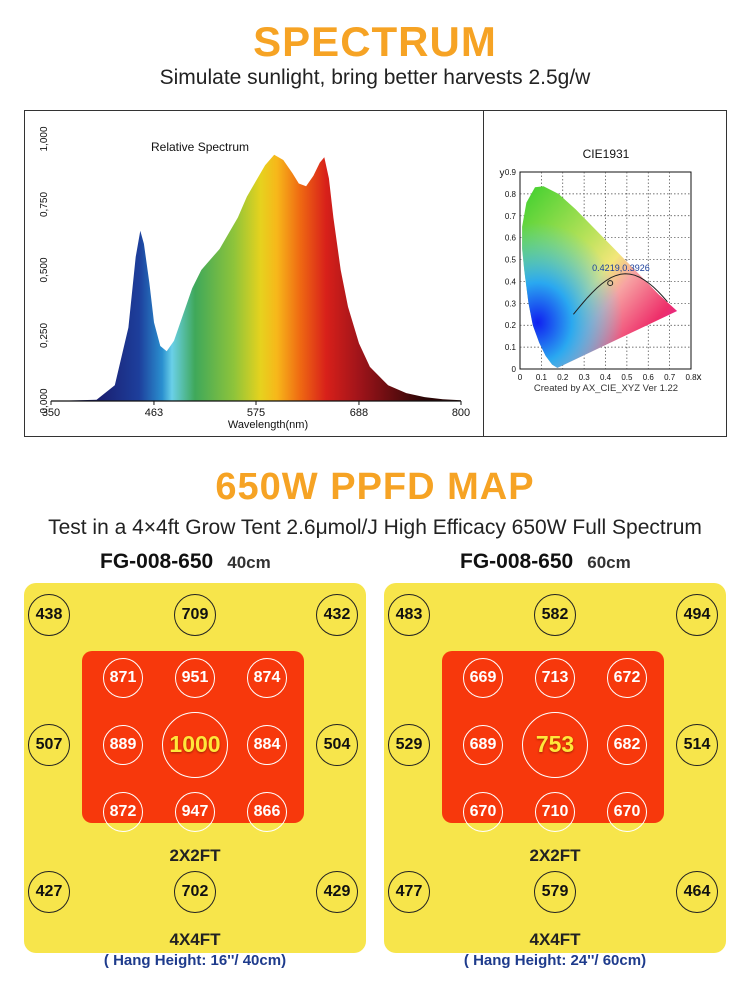  I want to click on y-tick-label: 0, so click(514, 369).